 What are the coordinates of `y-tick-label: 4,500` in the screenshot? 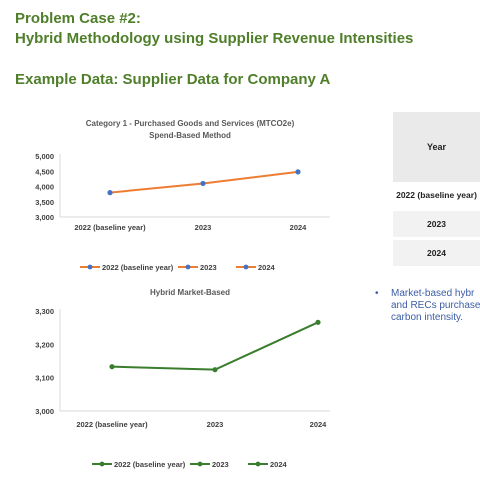 It's located at (44, 171).